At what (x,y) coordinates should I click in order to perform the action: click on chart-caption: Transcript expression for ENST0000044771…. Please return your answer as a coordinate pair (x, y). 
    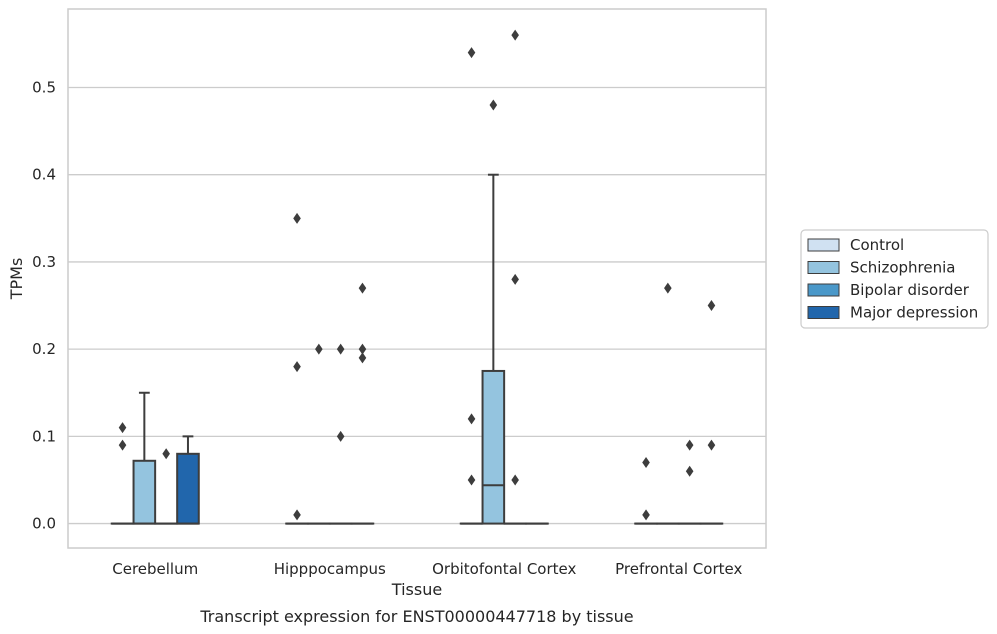
    Looking at the image, I should click on (416, 616).